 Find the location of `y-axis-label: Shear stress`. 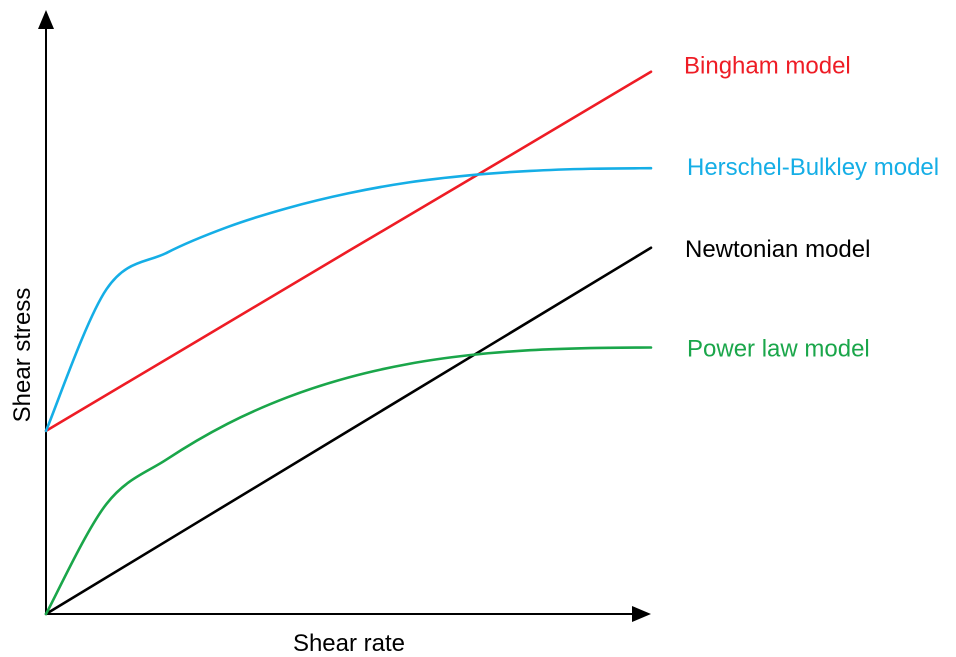

y-axis-label: Shear stress is located at coordinates (22, 355).